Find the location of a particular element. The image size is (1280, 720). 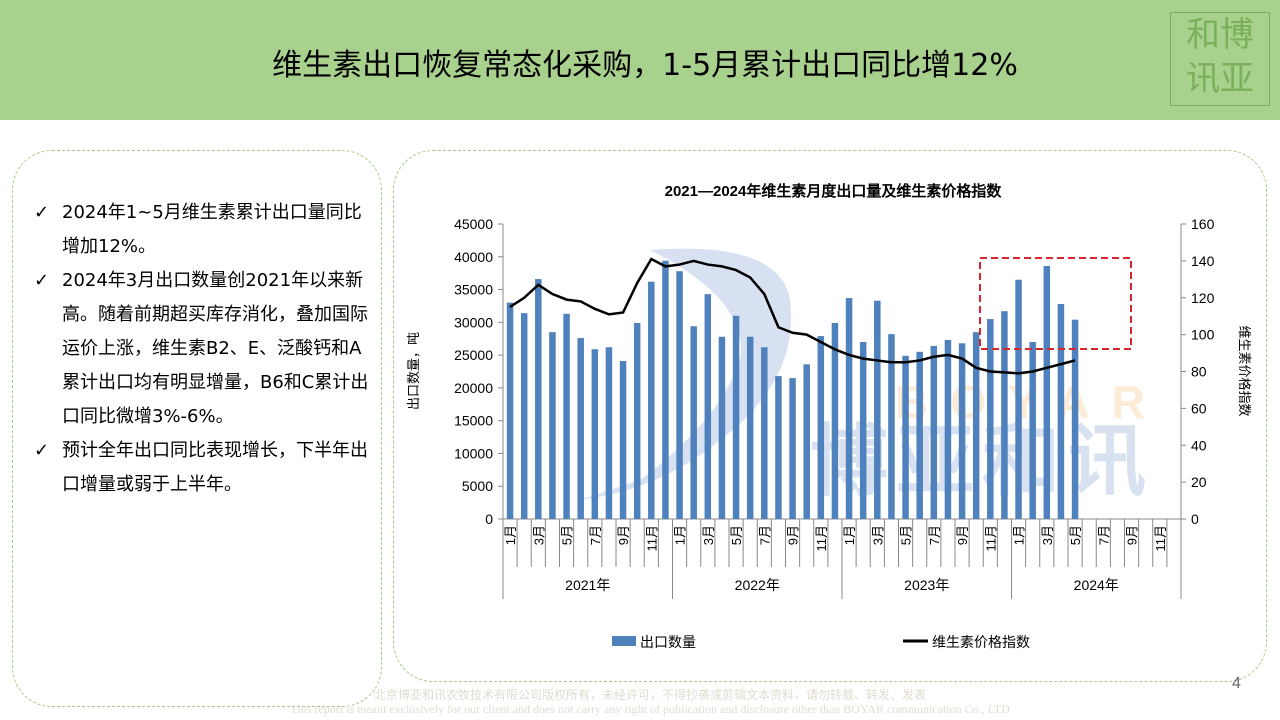

y2-tick-label: 140 is located at coordinates (1203, 261).